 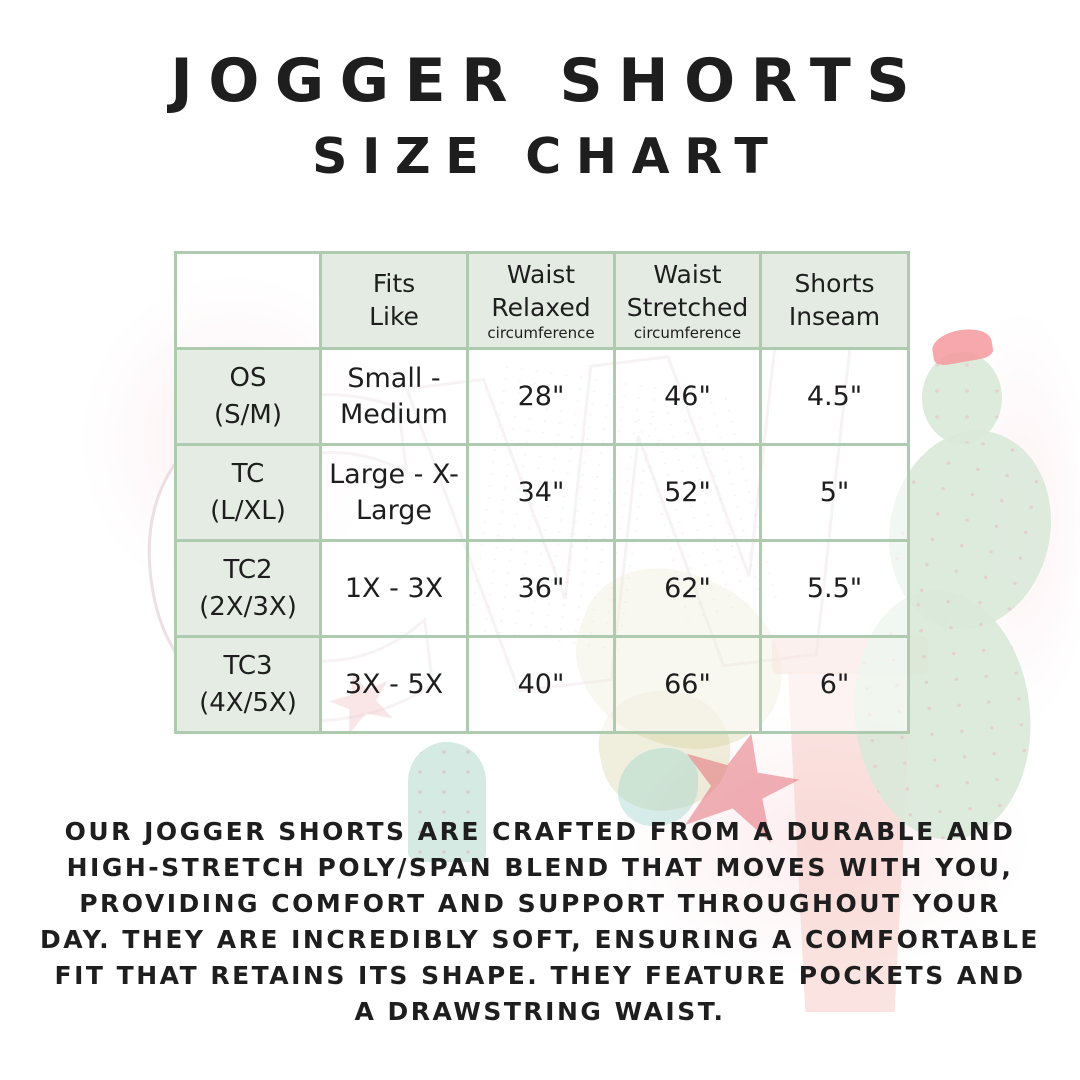 What do you see at coordinates (248, 414) in the screenshot?
I see `size-range: (S/M)` at bounding box center [248, 414].